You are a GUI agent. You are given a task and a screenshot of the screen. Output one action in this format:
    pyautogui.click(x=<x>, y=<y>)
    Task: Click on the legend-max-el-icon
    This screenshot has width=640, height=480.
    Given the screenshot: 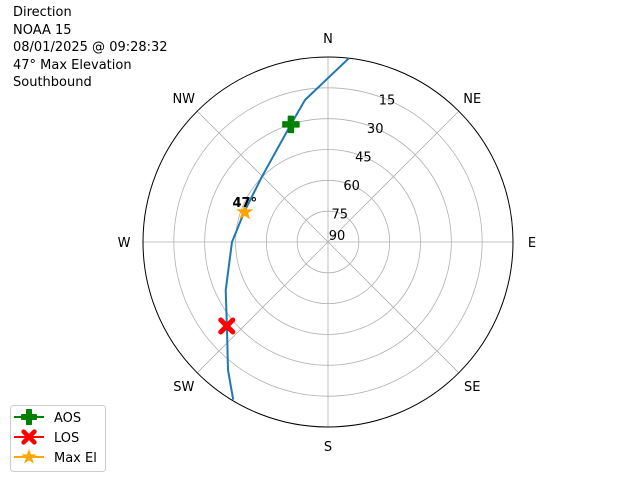 What is the action you would take?
    pyautogui.click(x=29, y=456)
    